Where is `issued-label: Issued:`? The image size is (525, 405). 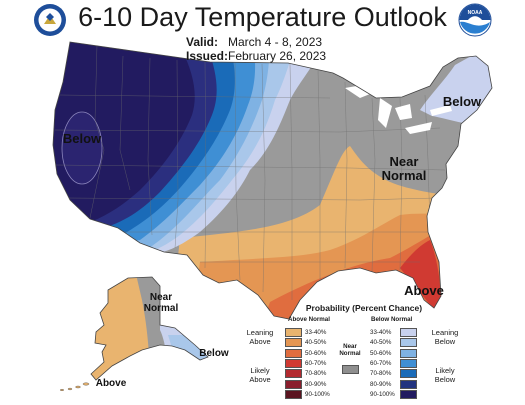 issued-label: Issued: is located at coordinates (207, 56).